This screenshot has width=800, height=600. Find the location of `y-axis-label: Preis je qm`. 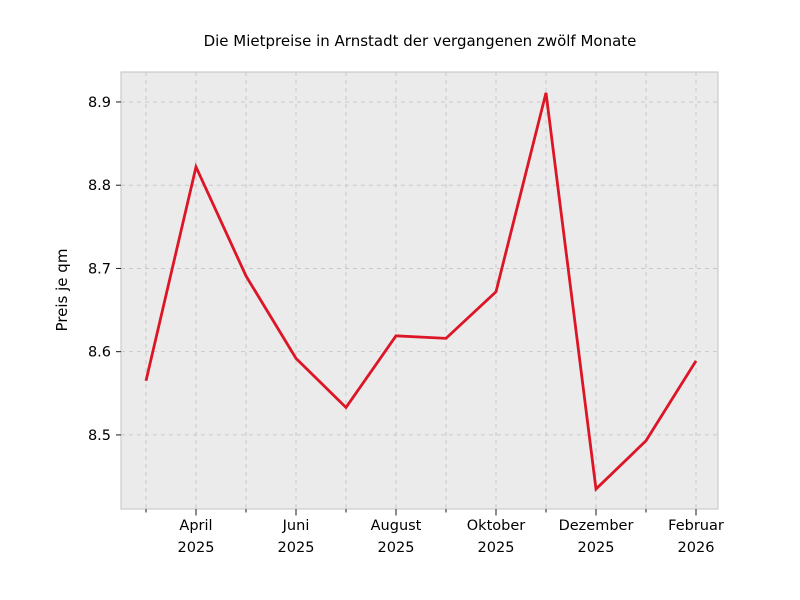

y-axis-label: Preis je qm is located at coordinates (62, 290).